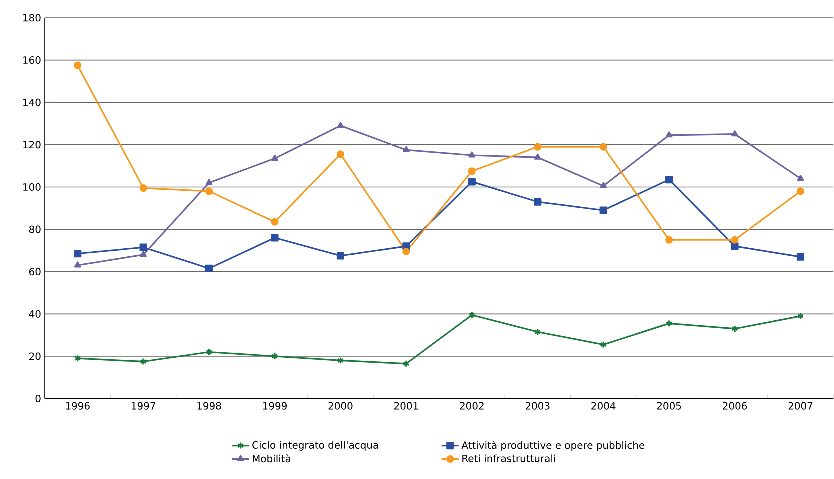 The width and height of the screenshot is (834, 479). I want to click on x-tick-label: 2001, so click(406, 406).